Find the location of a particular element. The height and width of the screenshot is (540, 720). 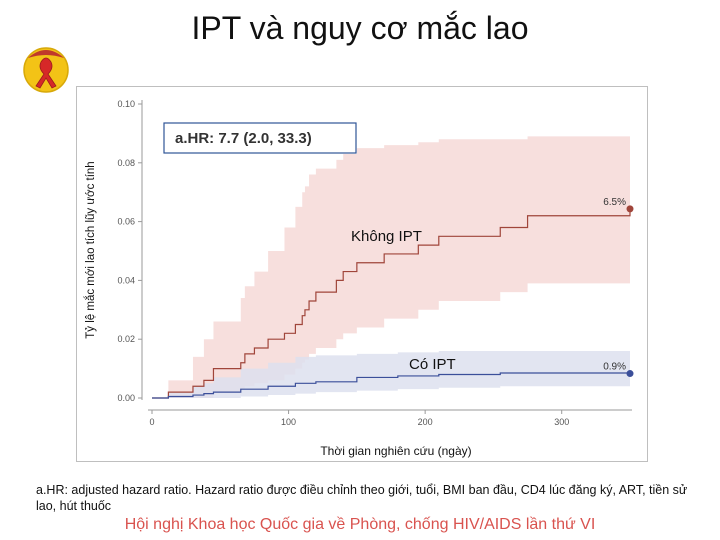

series-label-no-ipt: Không IPT is located at coordinates (386, 236).